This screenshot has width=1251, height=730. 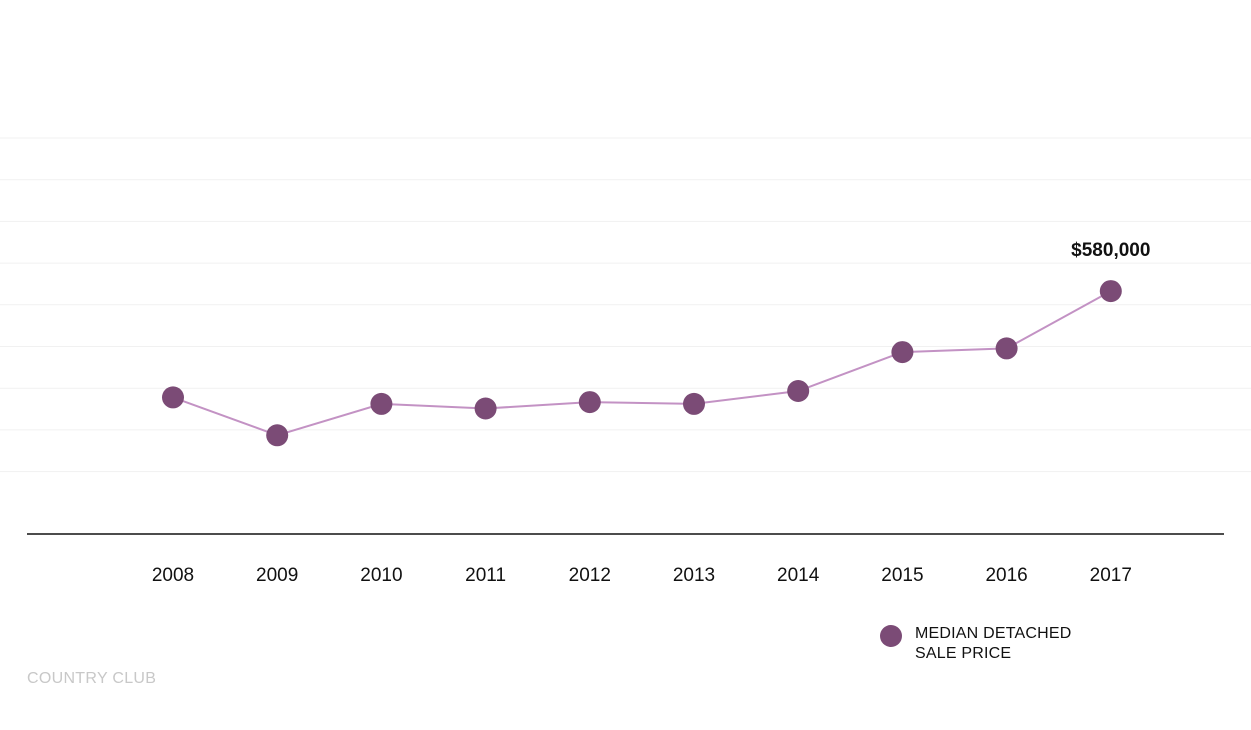 What do you see at coordinates (993, 643) in the screenshot?
I see `legend-label: MEDIAN DETACHED SALE PRICE` at bounding box center [993, 643].